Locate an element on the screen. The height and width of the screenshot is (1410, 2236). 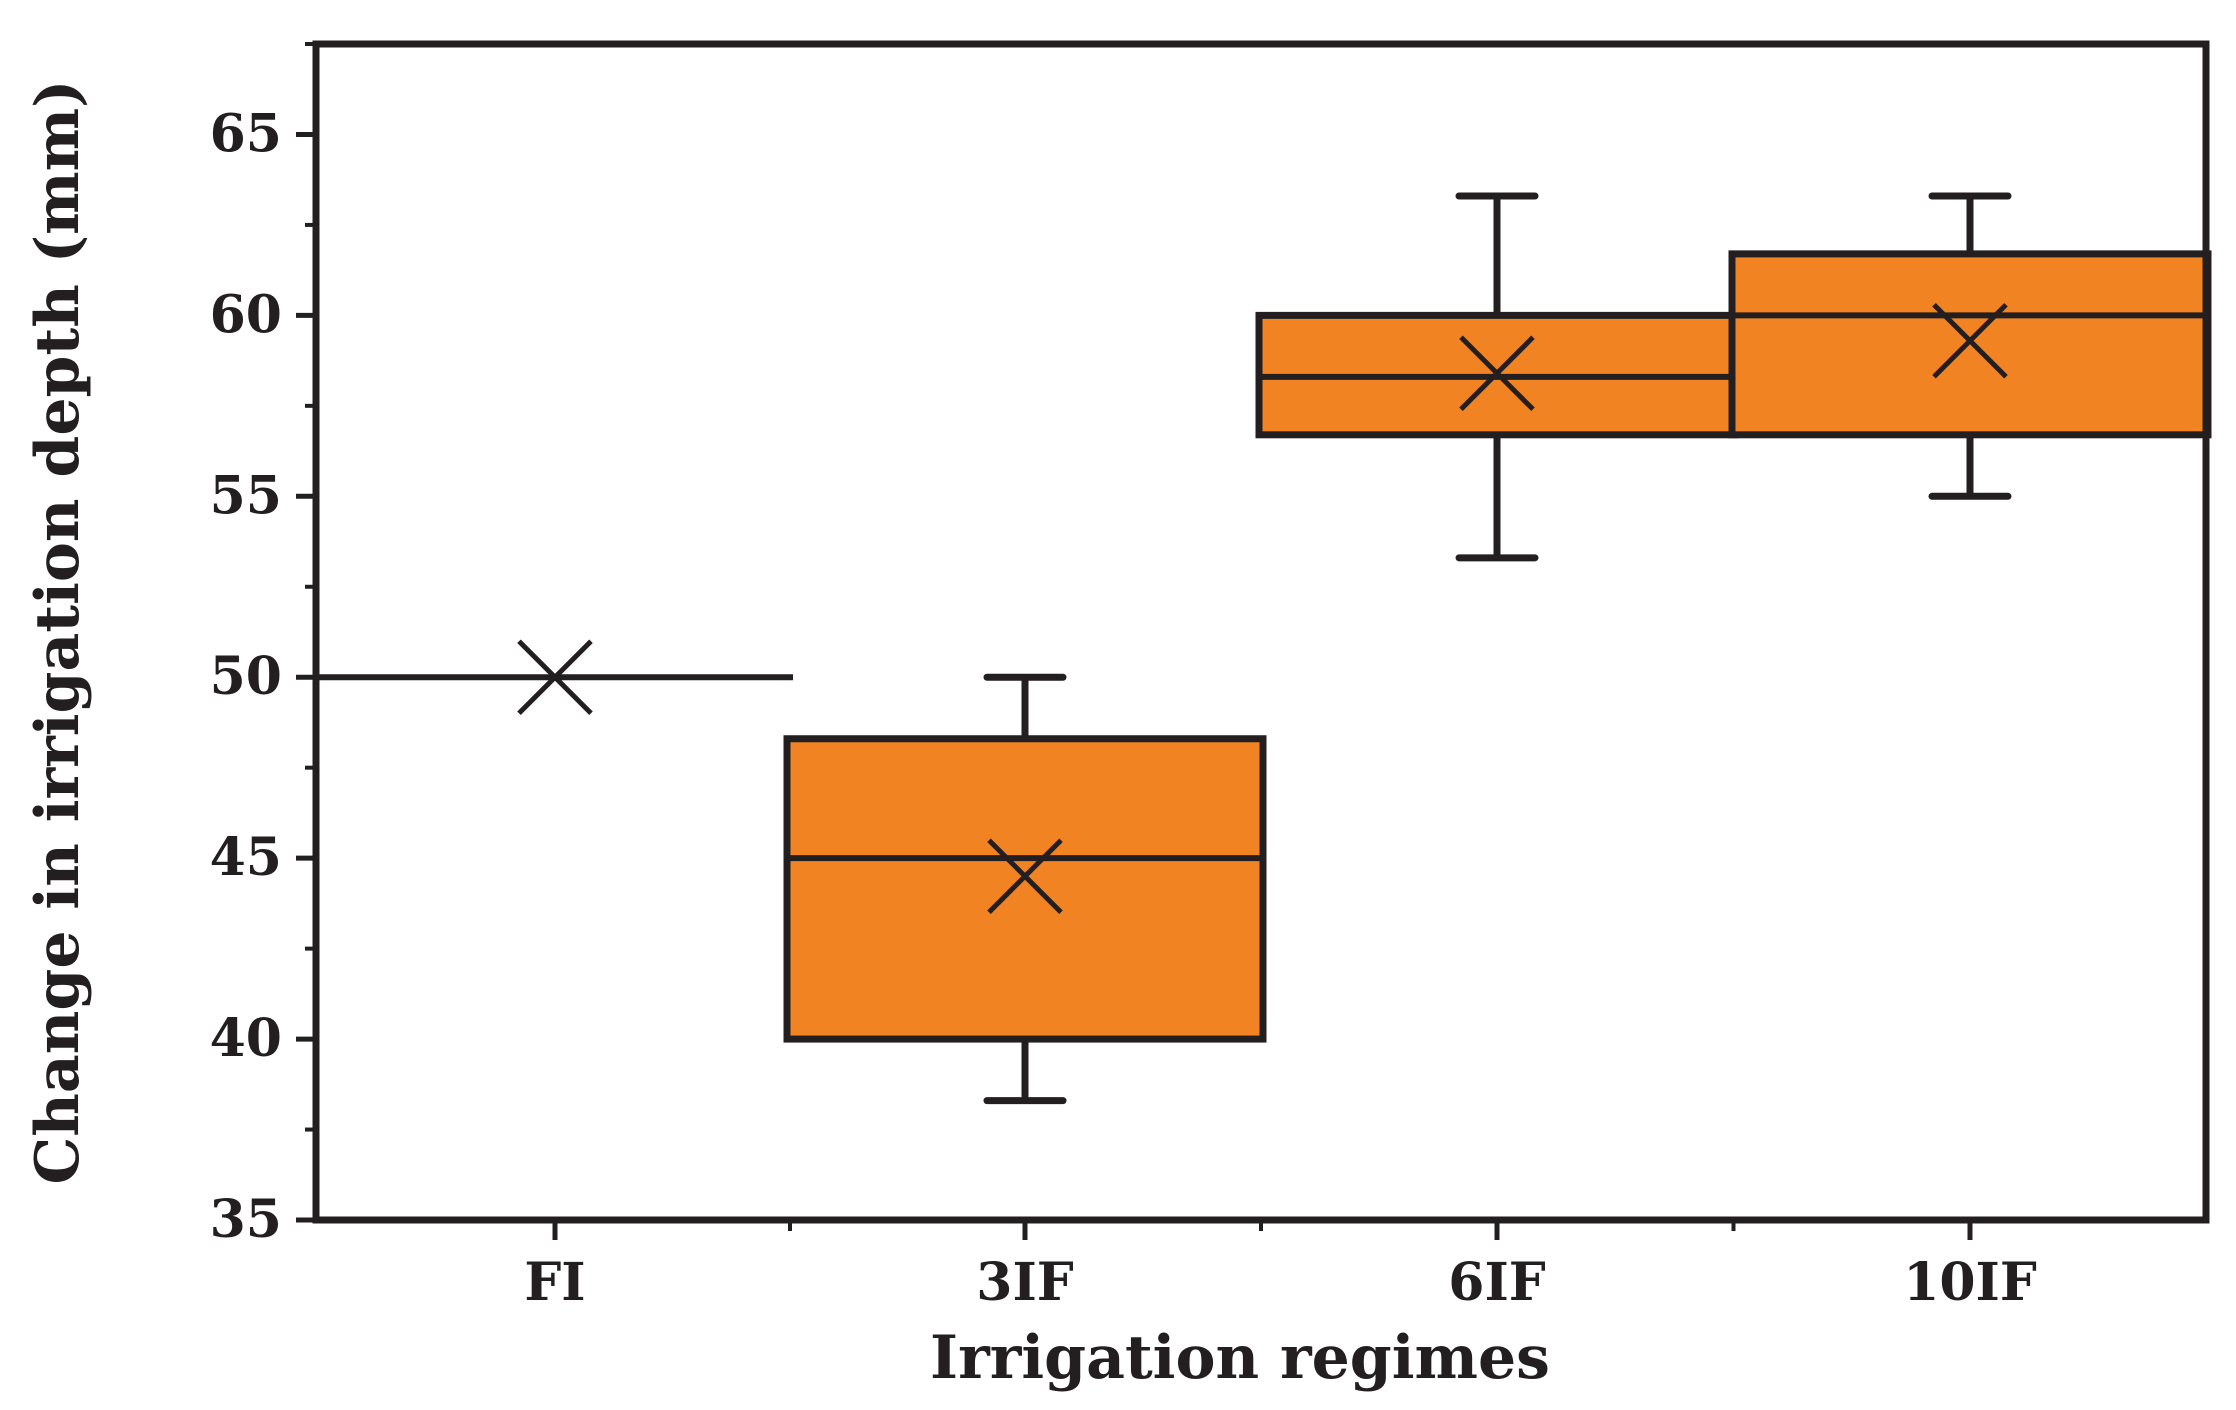
box-fi is located at coordinates (555, 677).